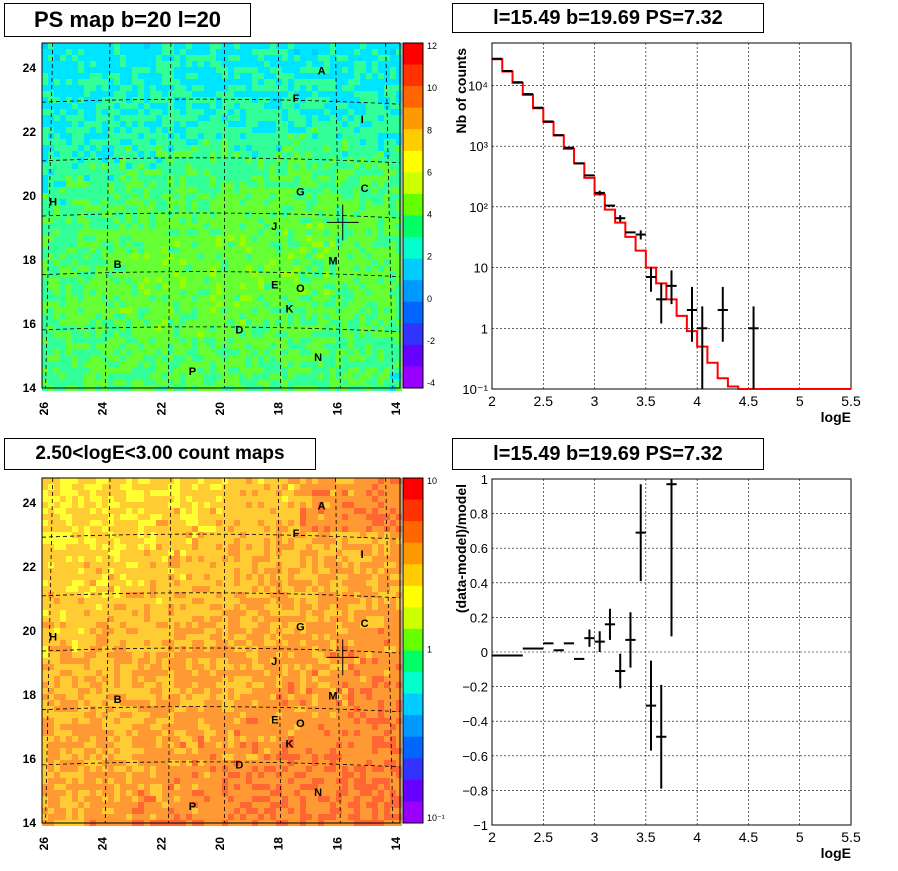 The height and width of the screenshot is (871, 898). Describe the element at coordinates (413, 215) in the screenshot. I see `ps-colorbar-frame` at that location.